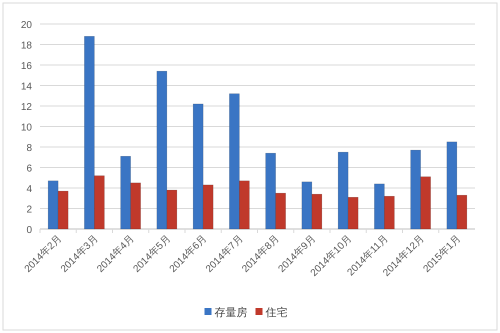  Describe the element at coordinates (231, 312) in the screenshot. I see `legend-label: 存量房` at that location.